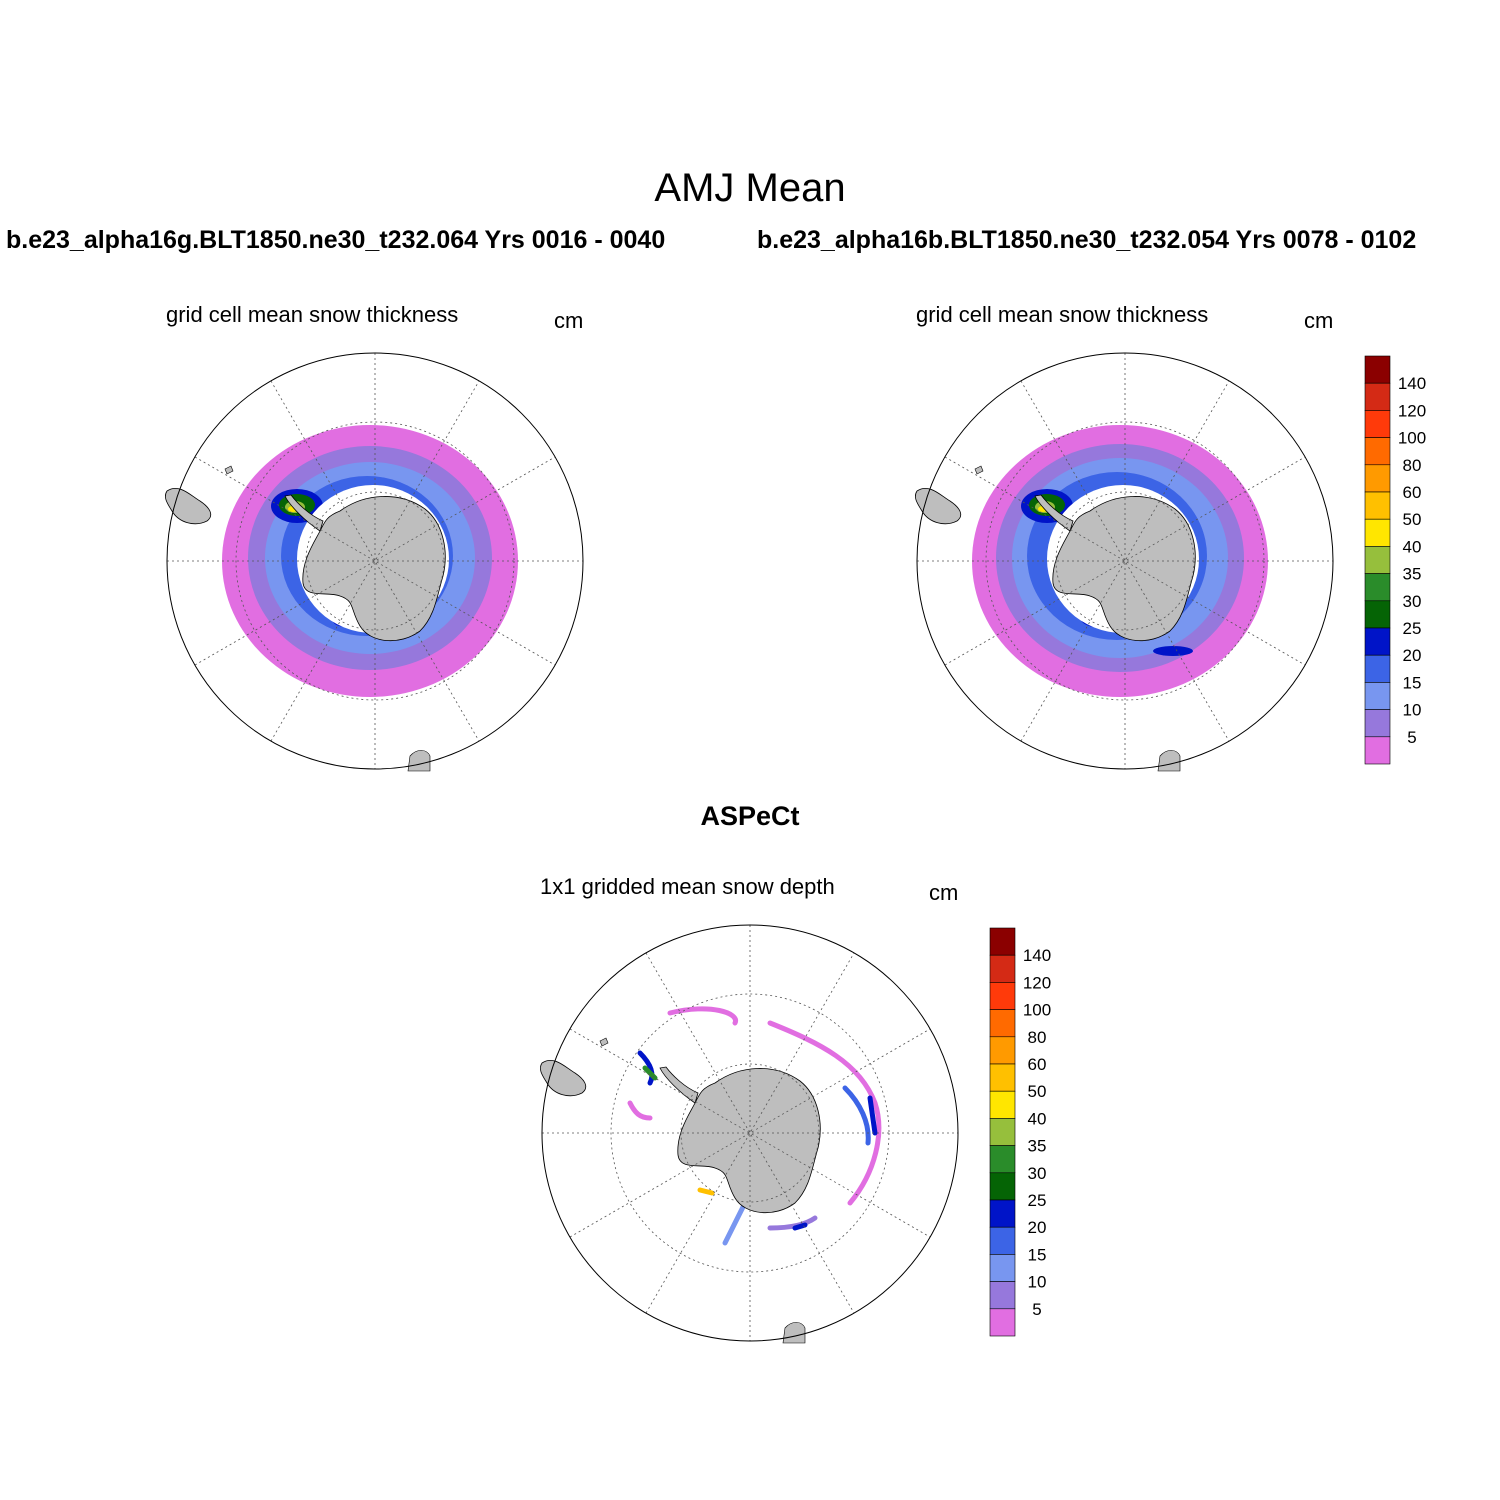  What do you see at coordinates (1395, 560) in the screenshot?
I see `colorbar-top: 140 120 100 80 60 50 40 35 30 25 20 15 10 5` at bounding box center [1395, 560].